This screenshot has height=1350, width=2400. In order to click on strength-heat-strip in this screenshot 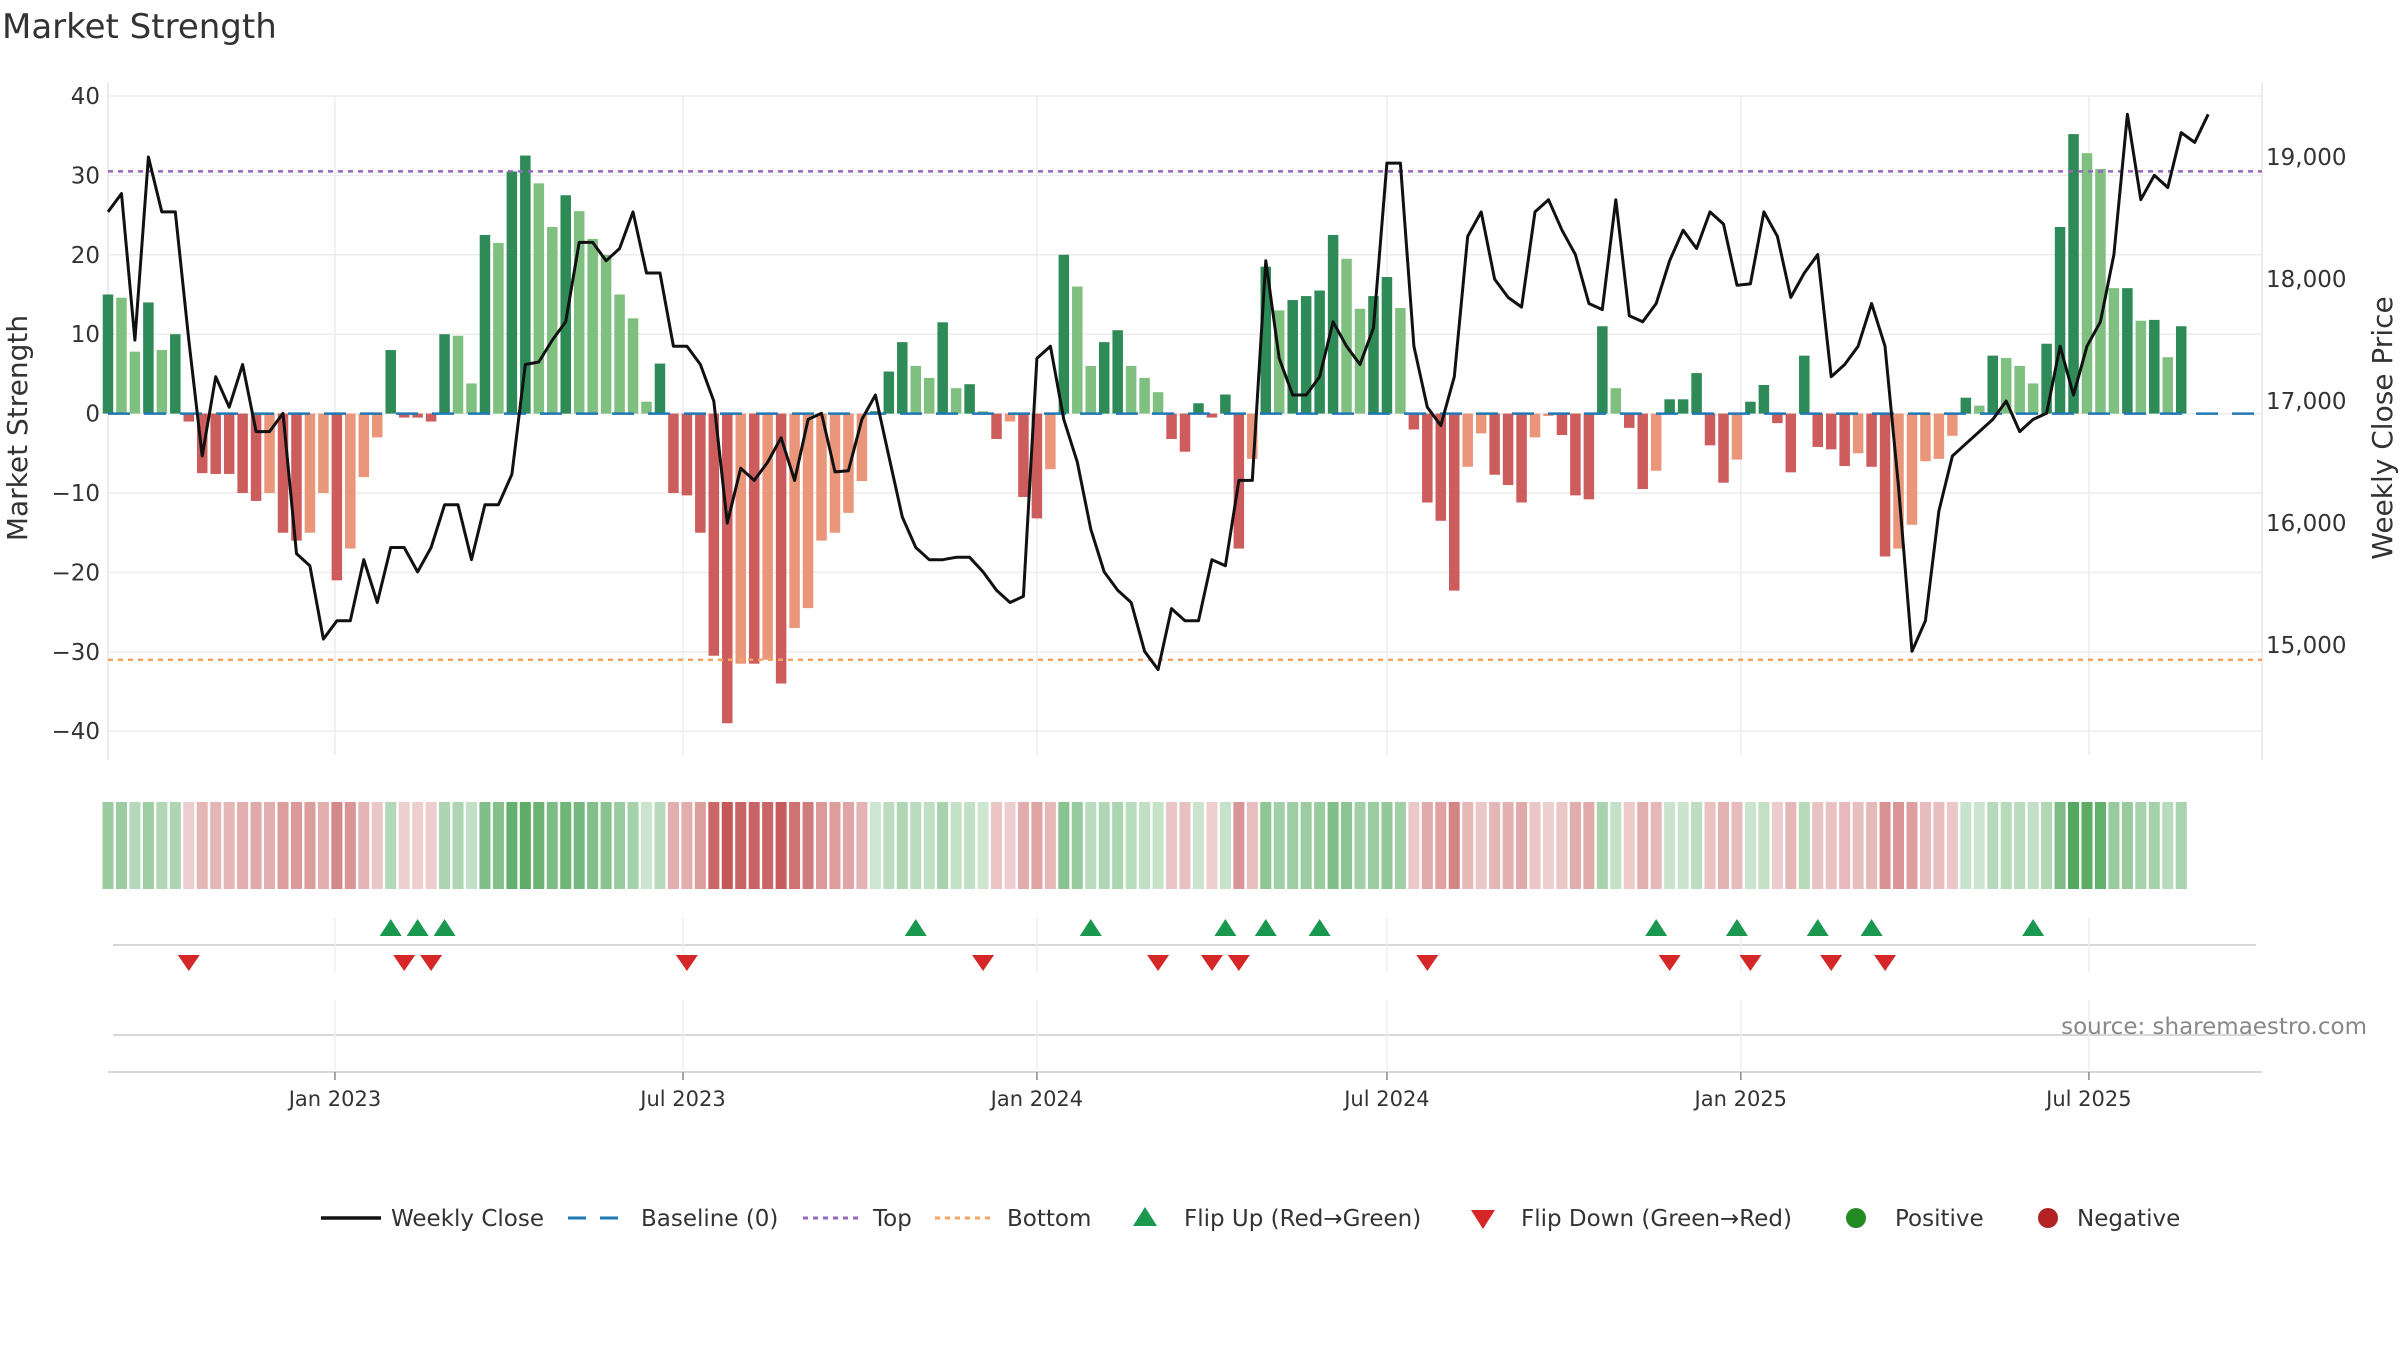, I will do `click(1144, 845)`.